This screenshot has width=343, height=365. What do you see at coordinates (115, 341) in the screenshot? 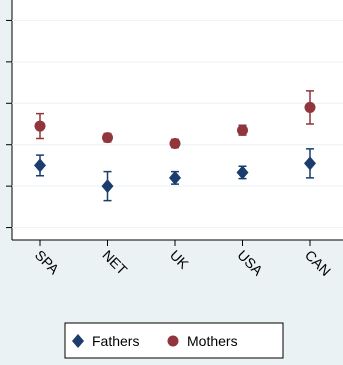
I see `legend-label: Fathers` at bounding box center [115, 341].